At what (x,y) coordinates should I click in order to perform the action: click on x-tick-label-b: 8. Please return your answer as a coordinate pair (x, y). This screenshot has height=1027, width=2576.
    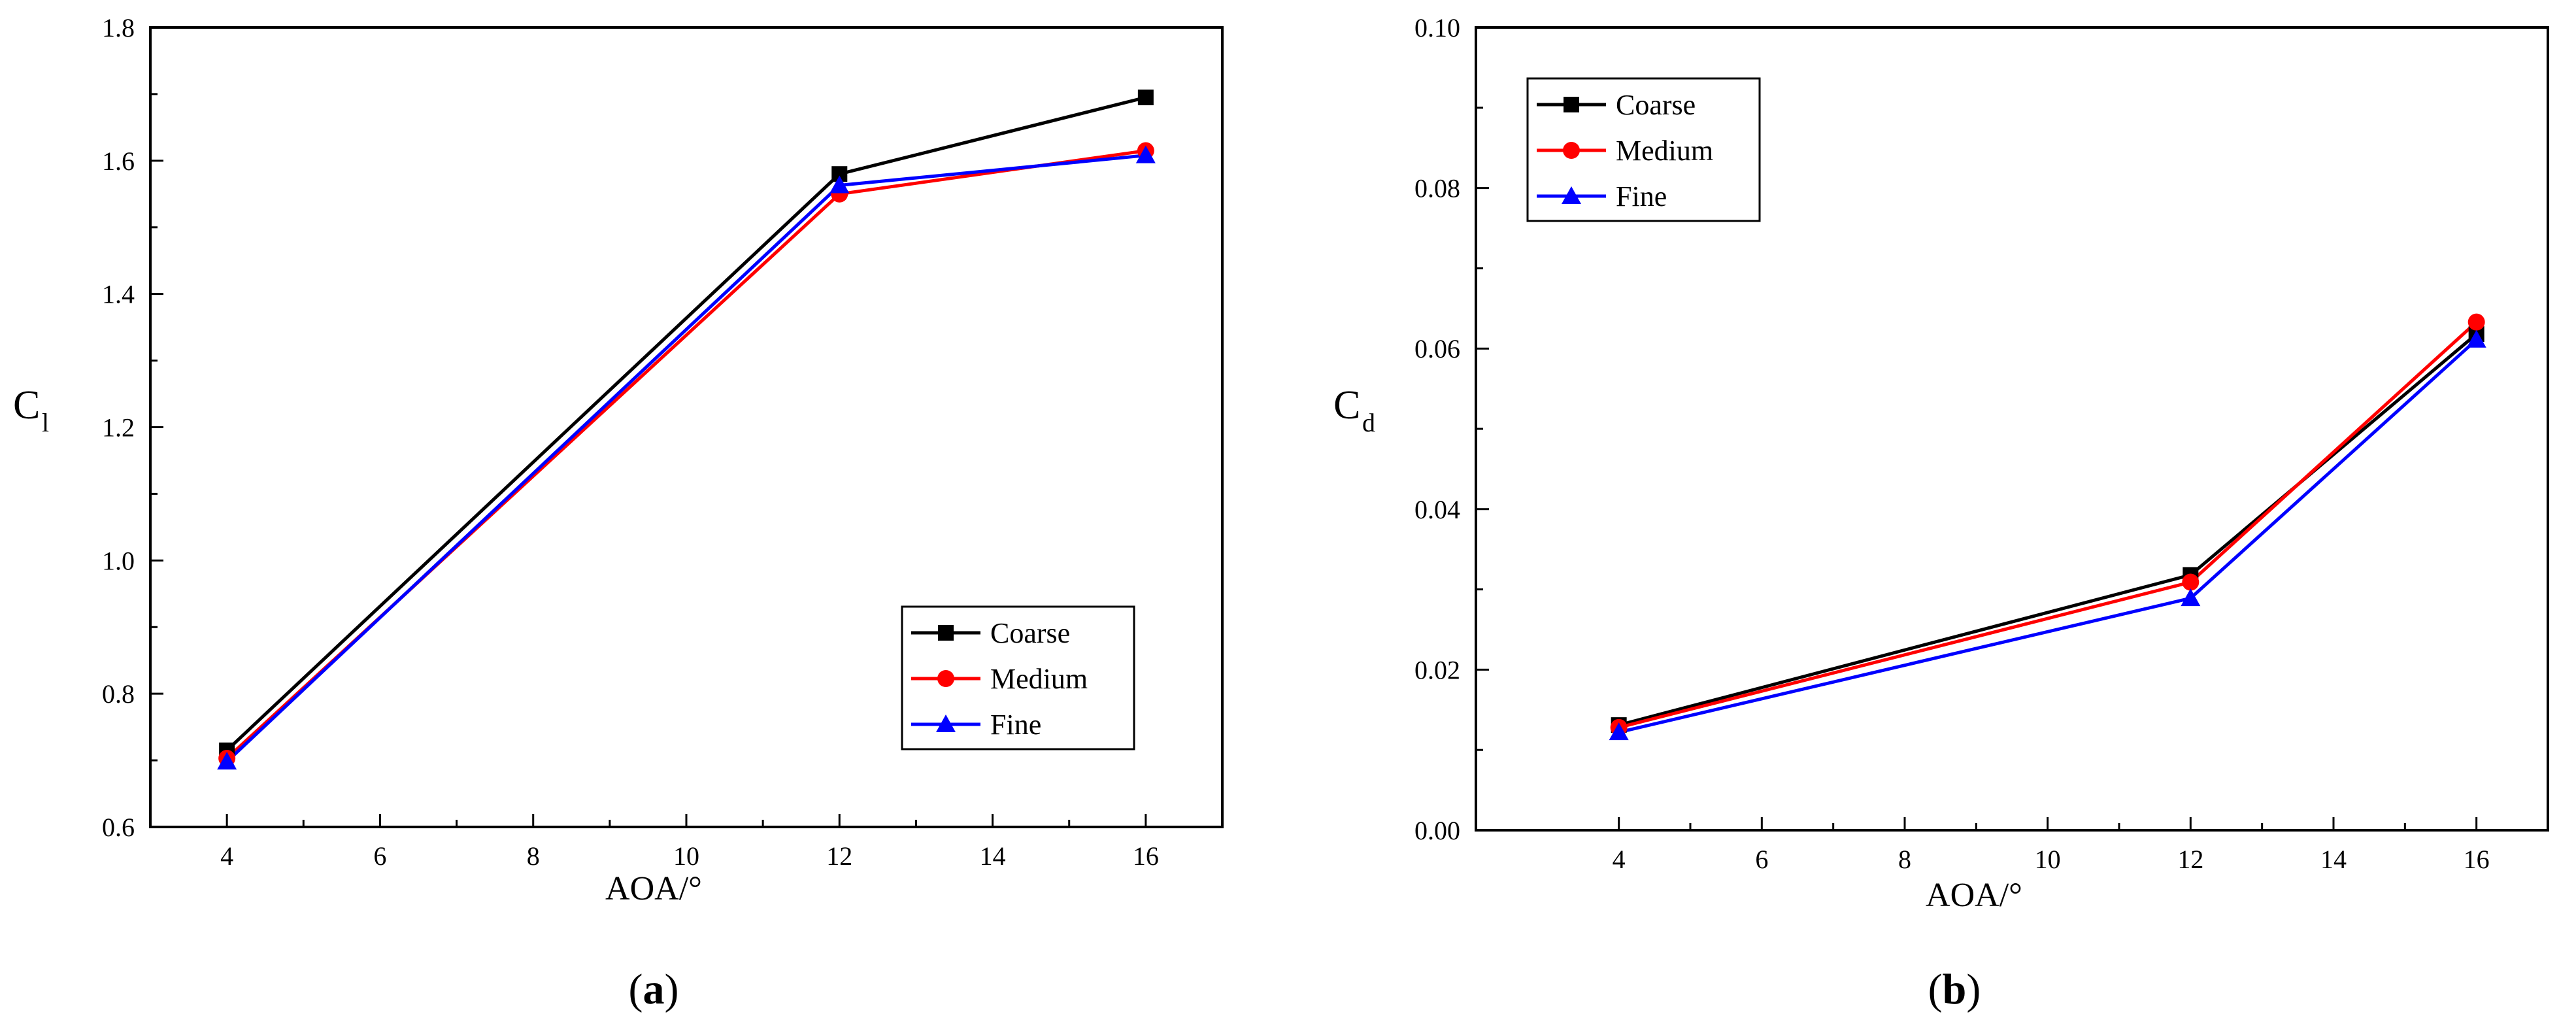
    Looking at the image, I should click on (1905, 859).